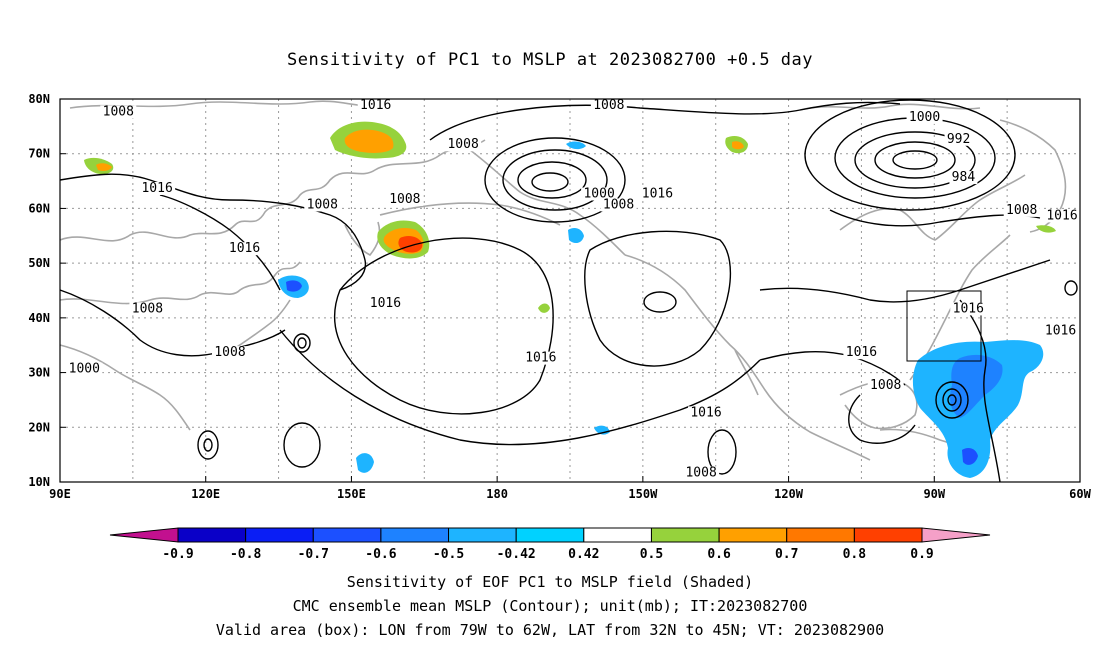 This screenshot has width=1100, height=654. Describe the element at coordinates (786, 554) in the screenshot. I see `colorbar-label: 0.7` at that location.